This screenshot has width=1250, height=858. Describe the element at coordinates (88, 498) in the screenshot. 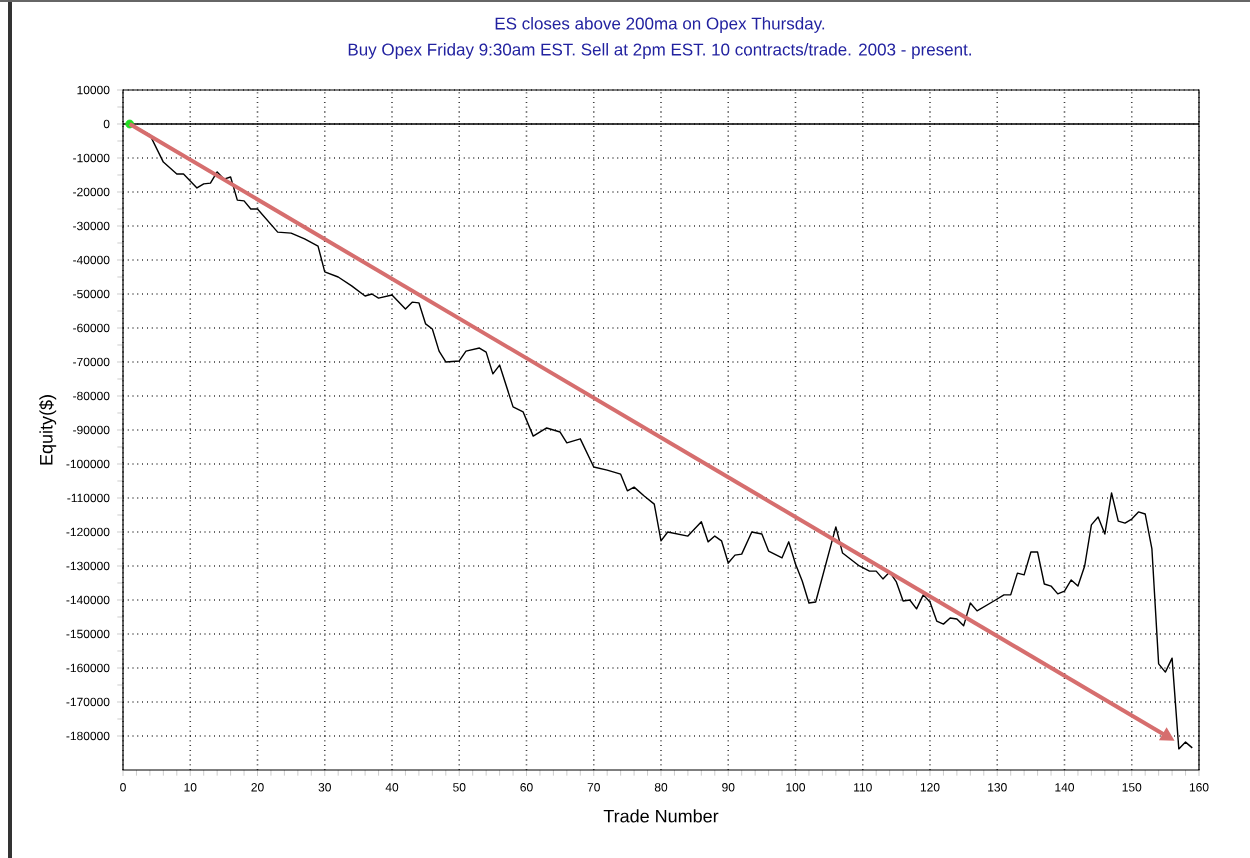

I see `y-tick-label: -110000` at that location.